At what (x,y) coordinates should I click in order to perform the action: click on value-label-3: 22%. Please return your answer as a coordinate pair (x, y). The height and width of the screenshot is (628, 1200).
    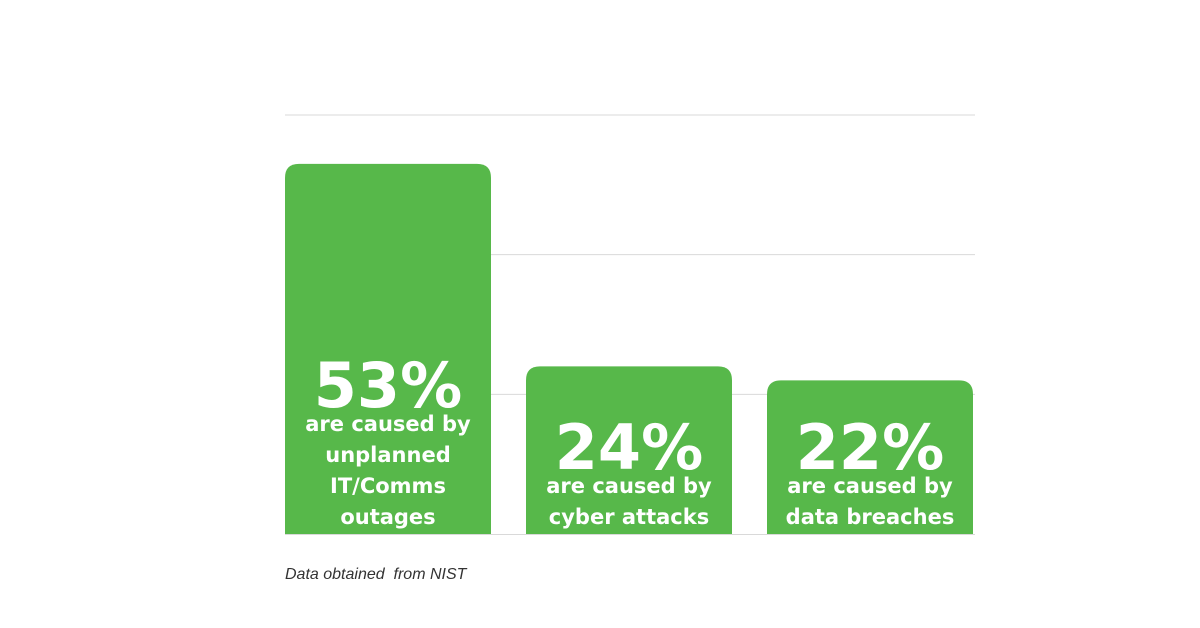
    Looking at the image, I should click on (870, 447).